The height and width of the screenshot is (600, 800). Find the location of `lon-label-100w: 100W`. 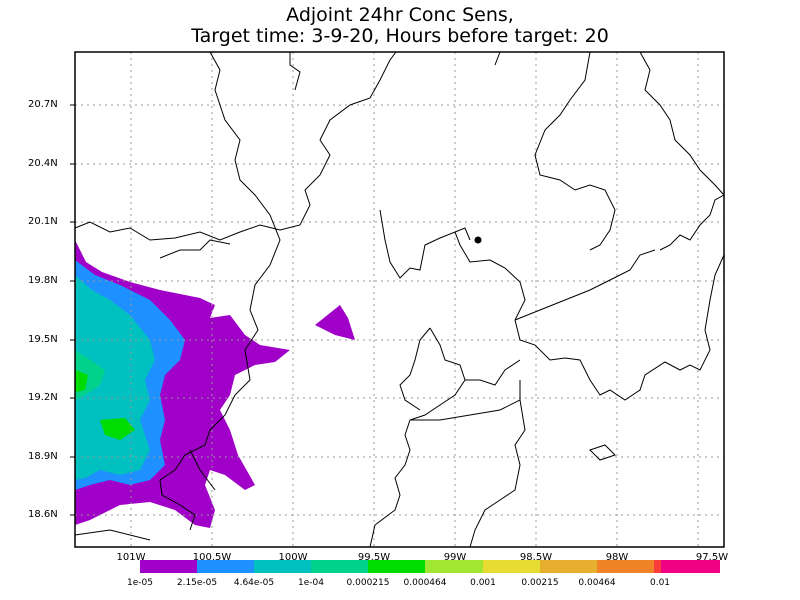

lon-label-100w: 100W is located at coordinates (293, 557).